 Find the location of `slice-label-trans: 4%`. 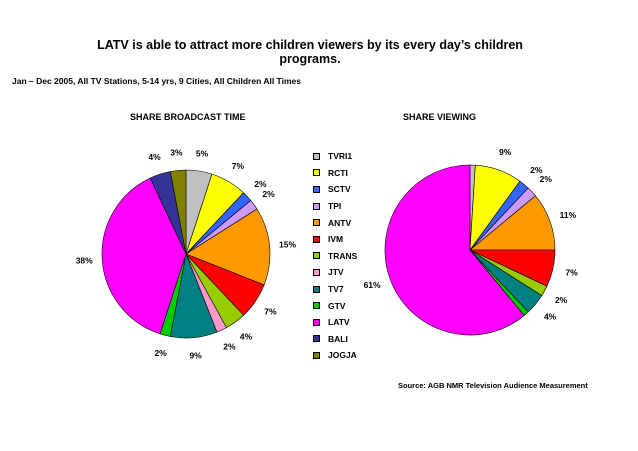

slice-label-trans: 4% is located at coordinates (246, 337).